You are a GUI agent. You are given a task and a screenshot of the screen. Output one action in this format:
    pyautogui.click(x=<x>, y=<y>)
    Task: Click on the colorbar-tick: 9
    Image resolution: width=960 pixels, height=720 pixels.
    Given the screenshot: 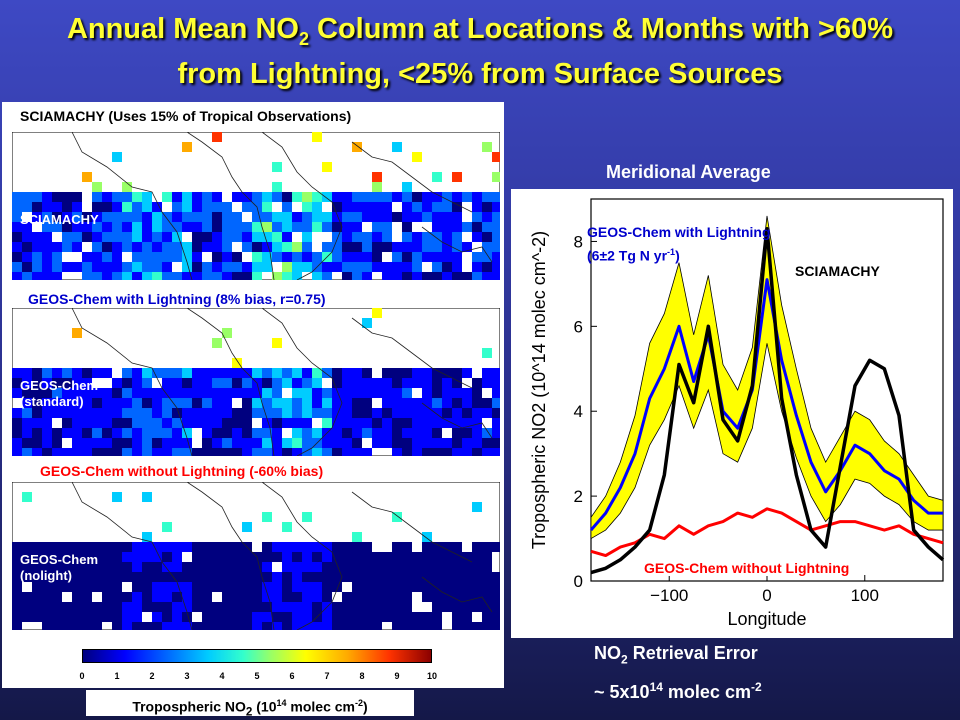 What is the action you would take?
    pyautogui.click(x=397, y=676)
    